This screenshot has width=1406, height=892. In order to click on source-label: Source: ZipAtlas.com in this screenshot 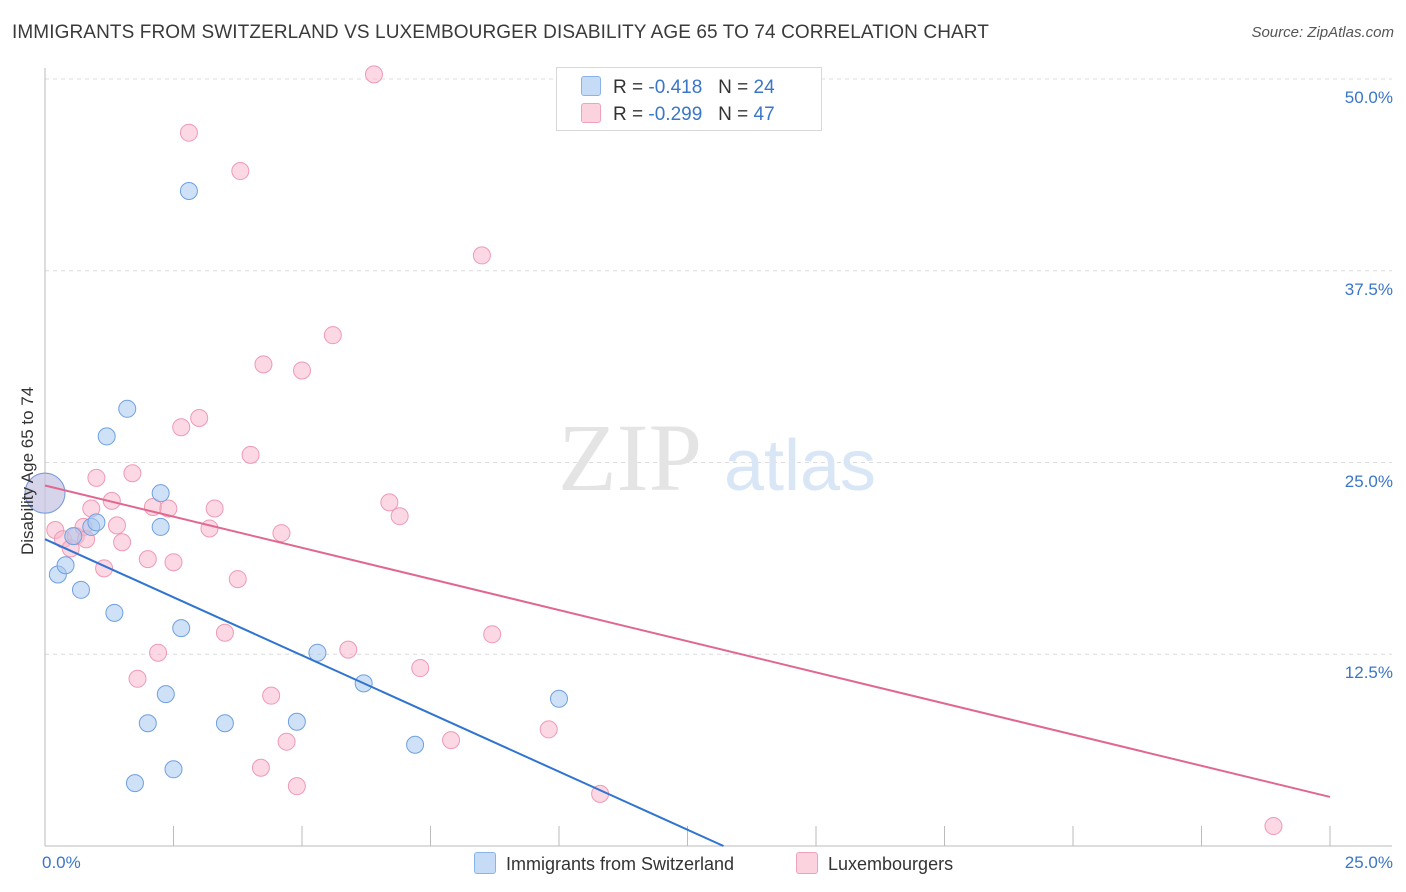, I will do `click(1322, 32)`.